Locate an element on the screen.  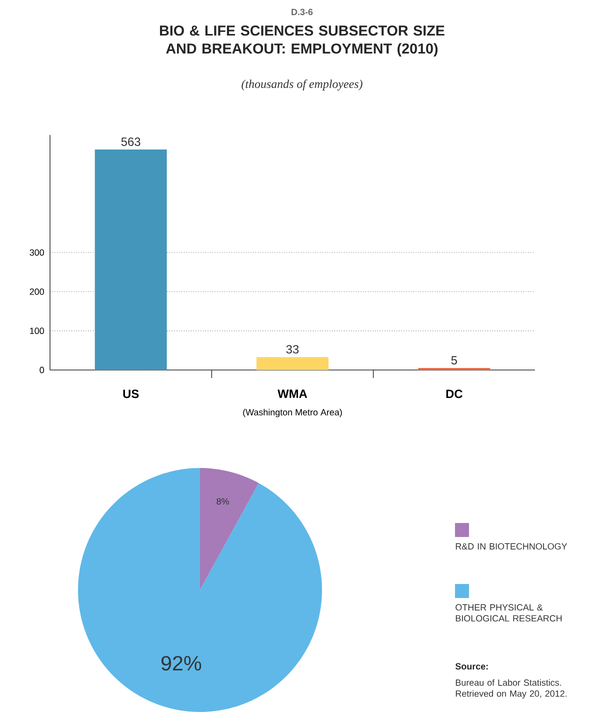
data-label: 8% is located at coordinates (222, 501).